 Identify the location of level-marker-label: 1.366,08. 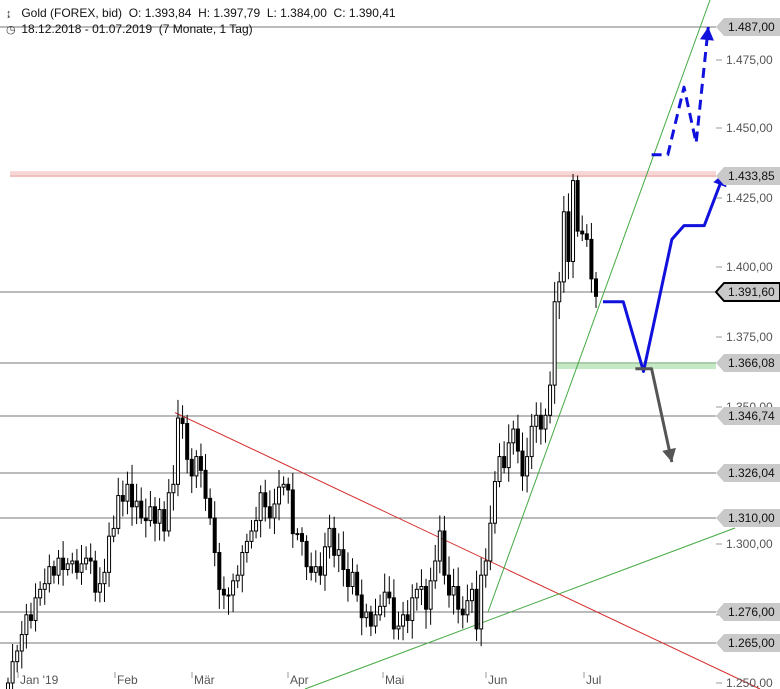
(751, 363).